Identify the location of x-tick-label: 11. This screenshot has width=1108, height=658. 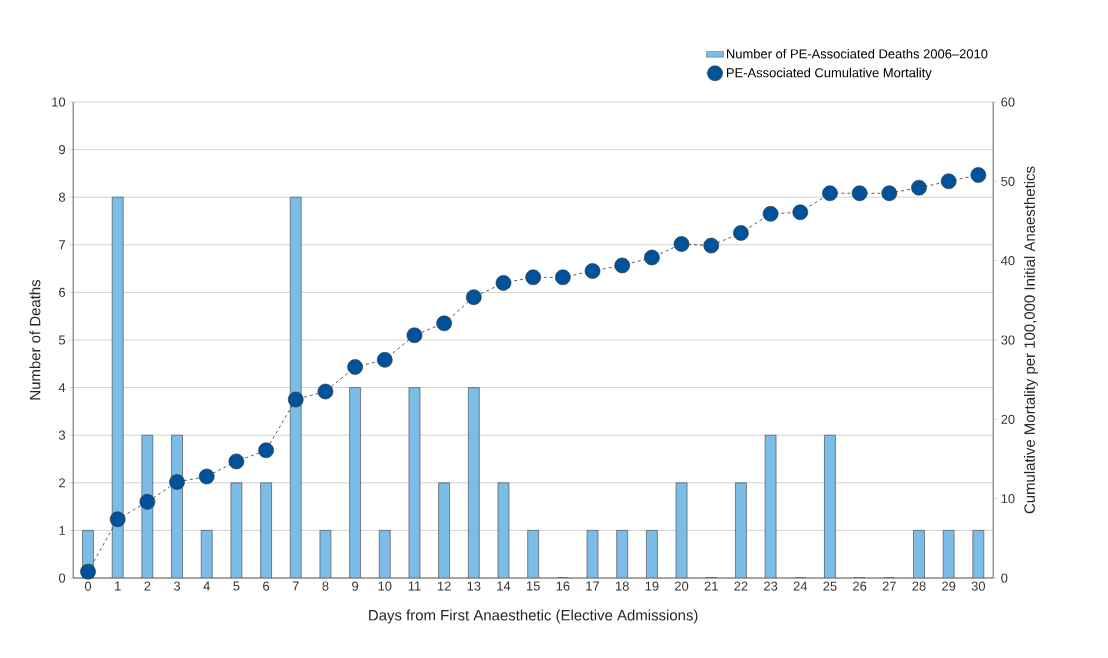
(414, 586).